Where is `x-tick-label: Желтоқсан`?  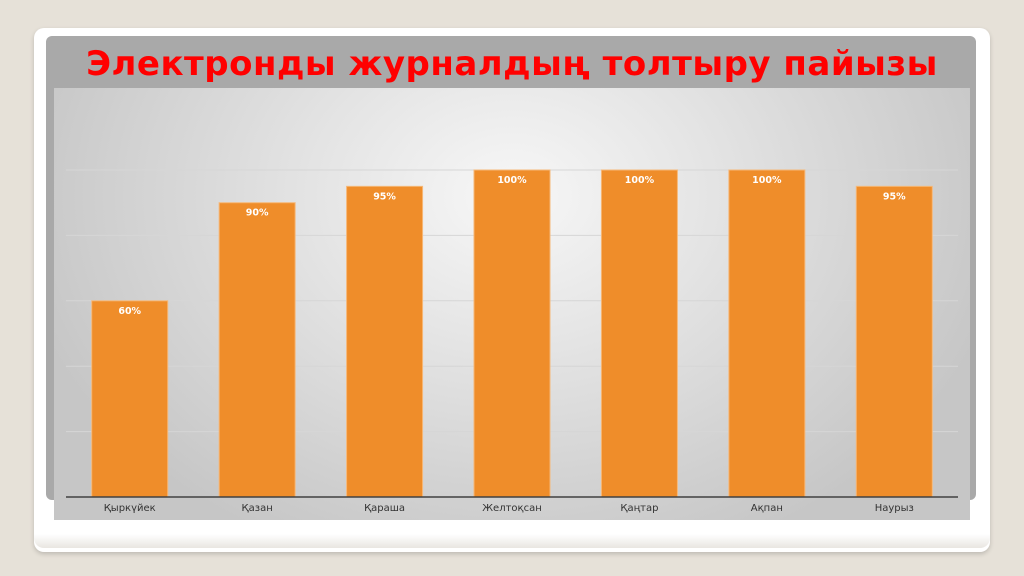 x-tick-label: Желтоқсан is located at coordinates (511, 508).